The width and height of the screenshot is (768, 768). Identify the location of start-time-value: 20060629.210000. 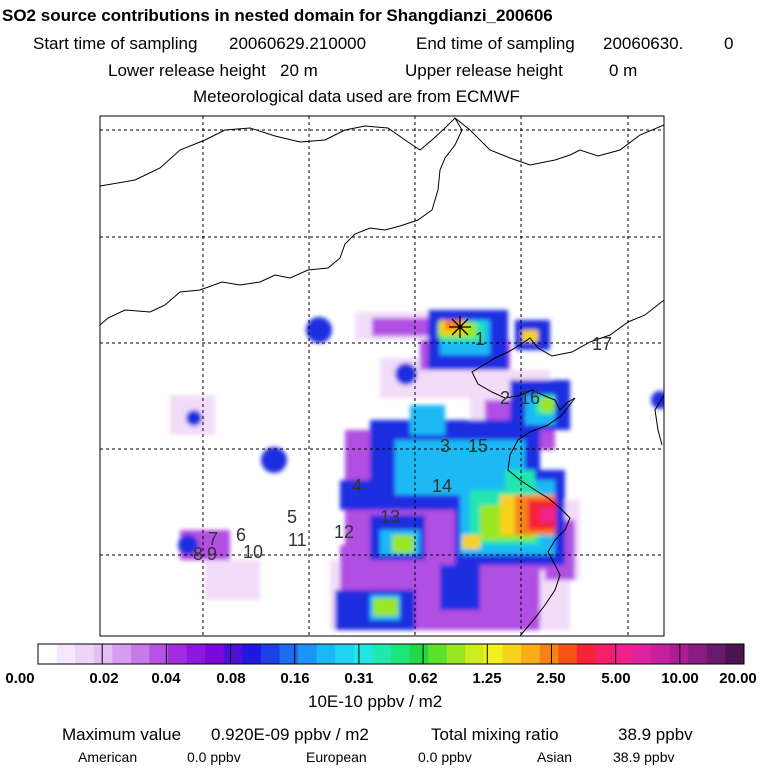
(298, 43).